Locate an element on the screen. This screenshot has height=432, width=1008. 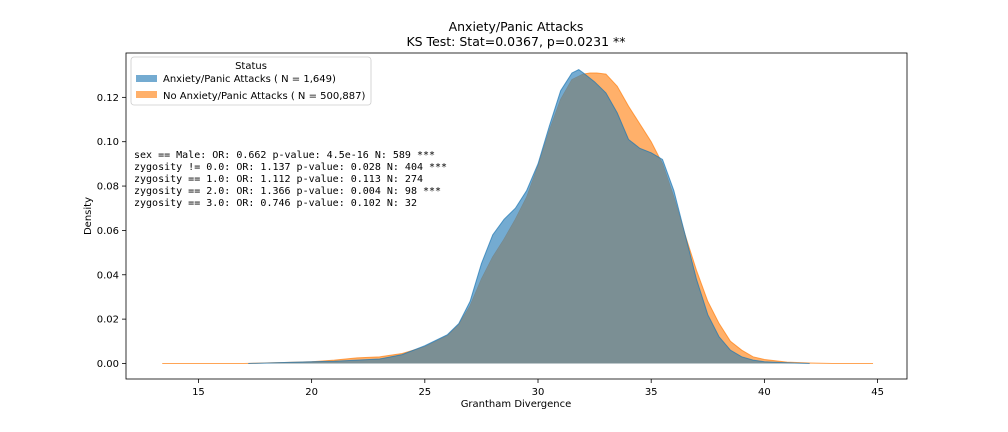
legend-box is located at coordinates (251, 81).